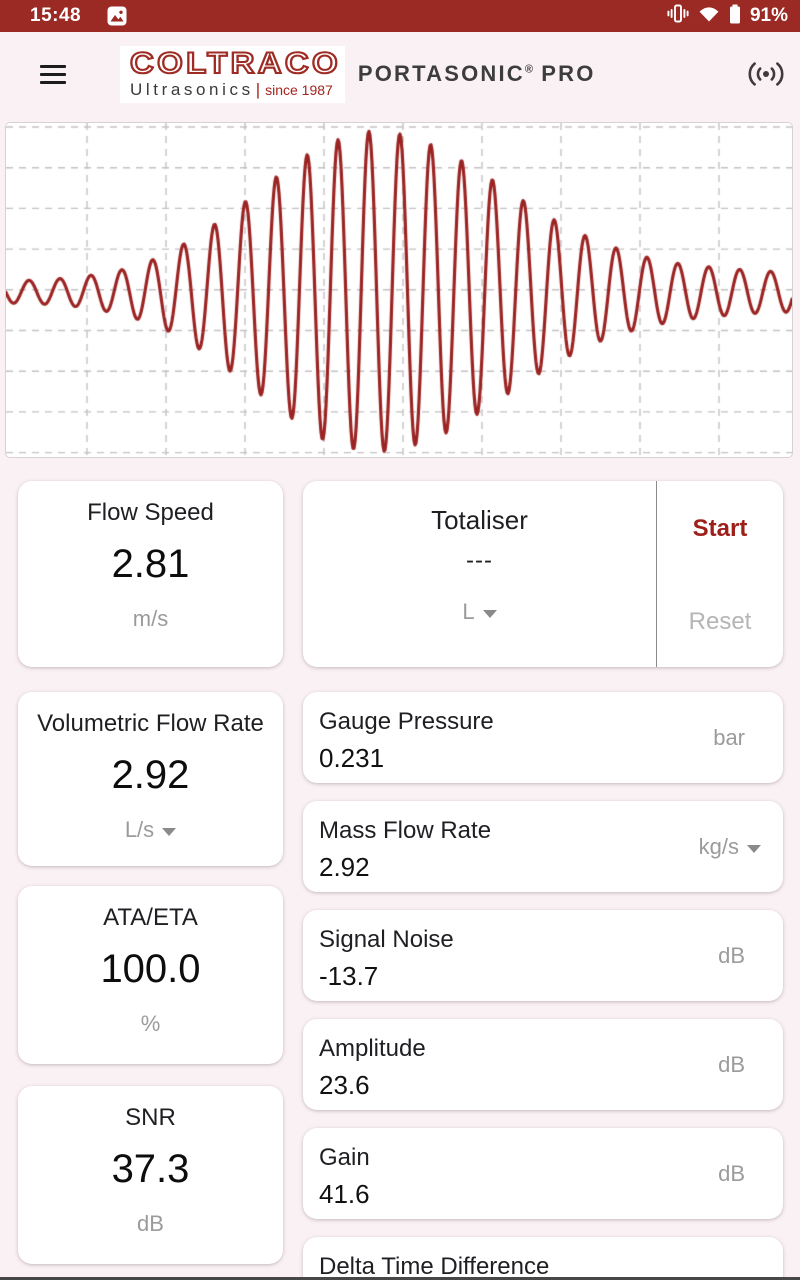  I want to click on photo-notification-icon, so click(117, 16).